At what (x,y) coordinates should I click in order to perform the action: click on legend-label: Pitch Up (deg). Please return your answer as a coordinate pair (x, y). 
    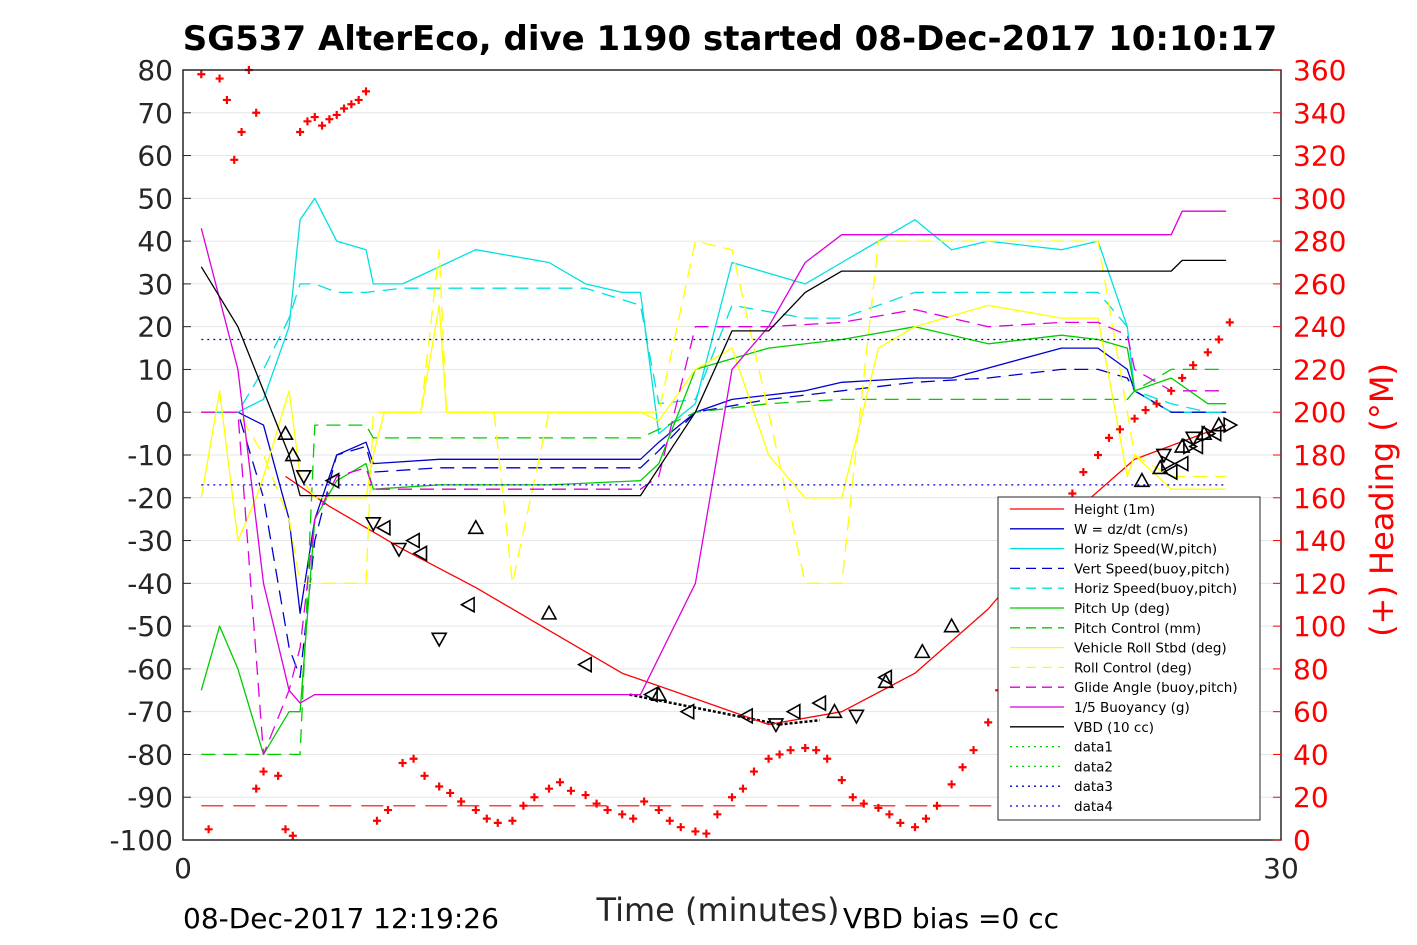
    Looking at the image, I should click on (1122, 609).